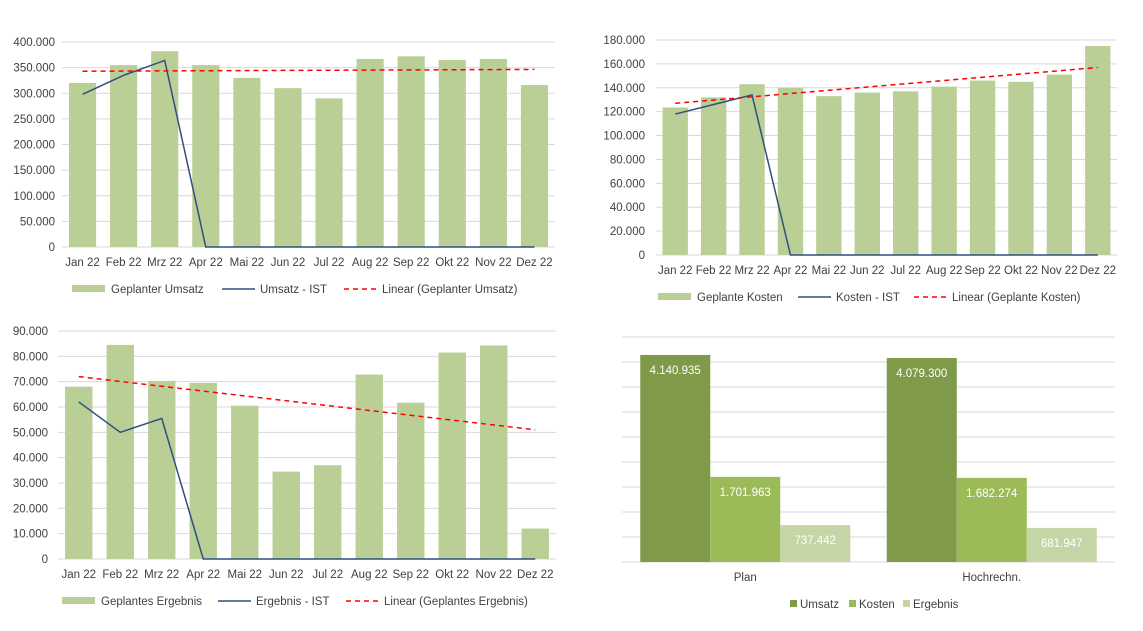  Describe the element at coordinates (34, 94) in the screenshot. I see `y-tick-label: 300.000` at that location.